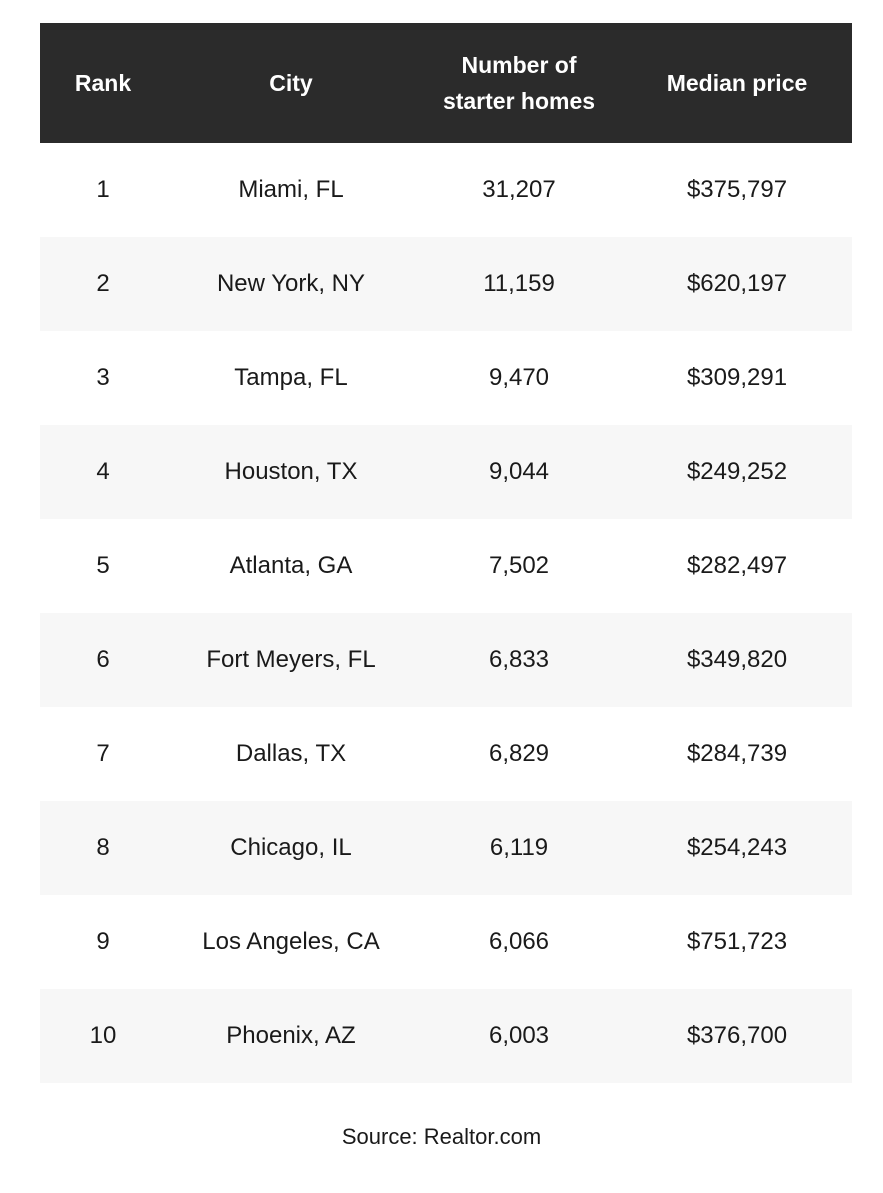  What do you see at coordinates (737, 377) in the screenshot?
I see `table-cell: $309,291` at bounding box center [737, 377].